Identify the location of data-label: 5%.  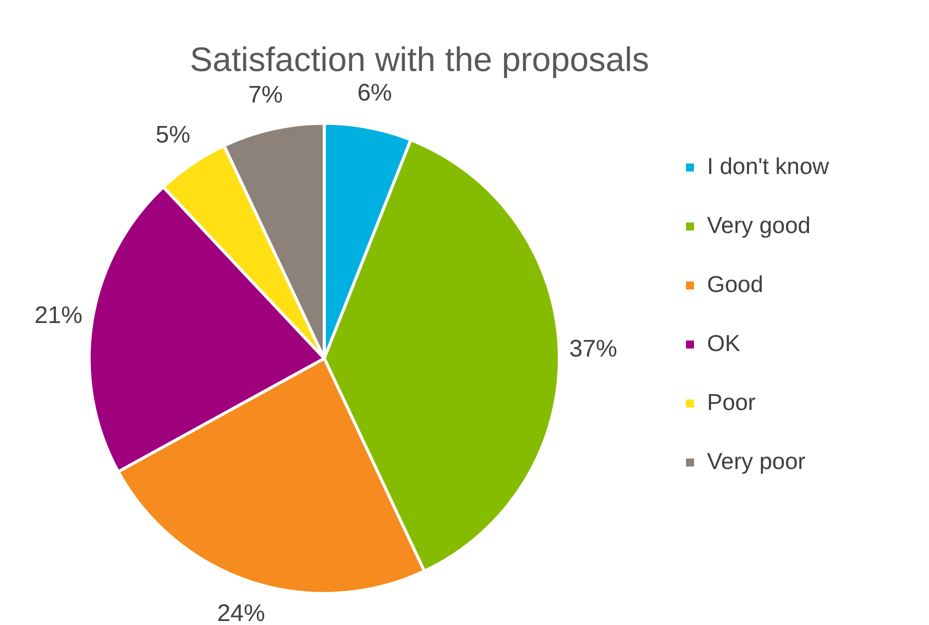
(173, 134).